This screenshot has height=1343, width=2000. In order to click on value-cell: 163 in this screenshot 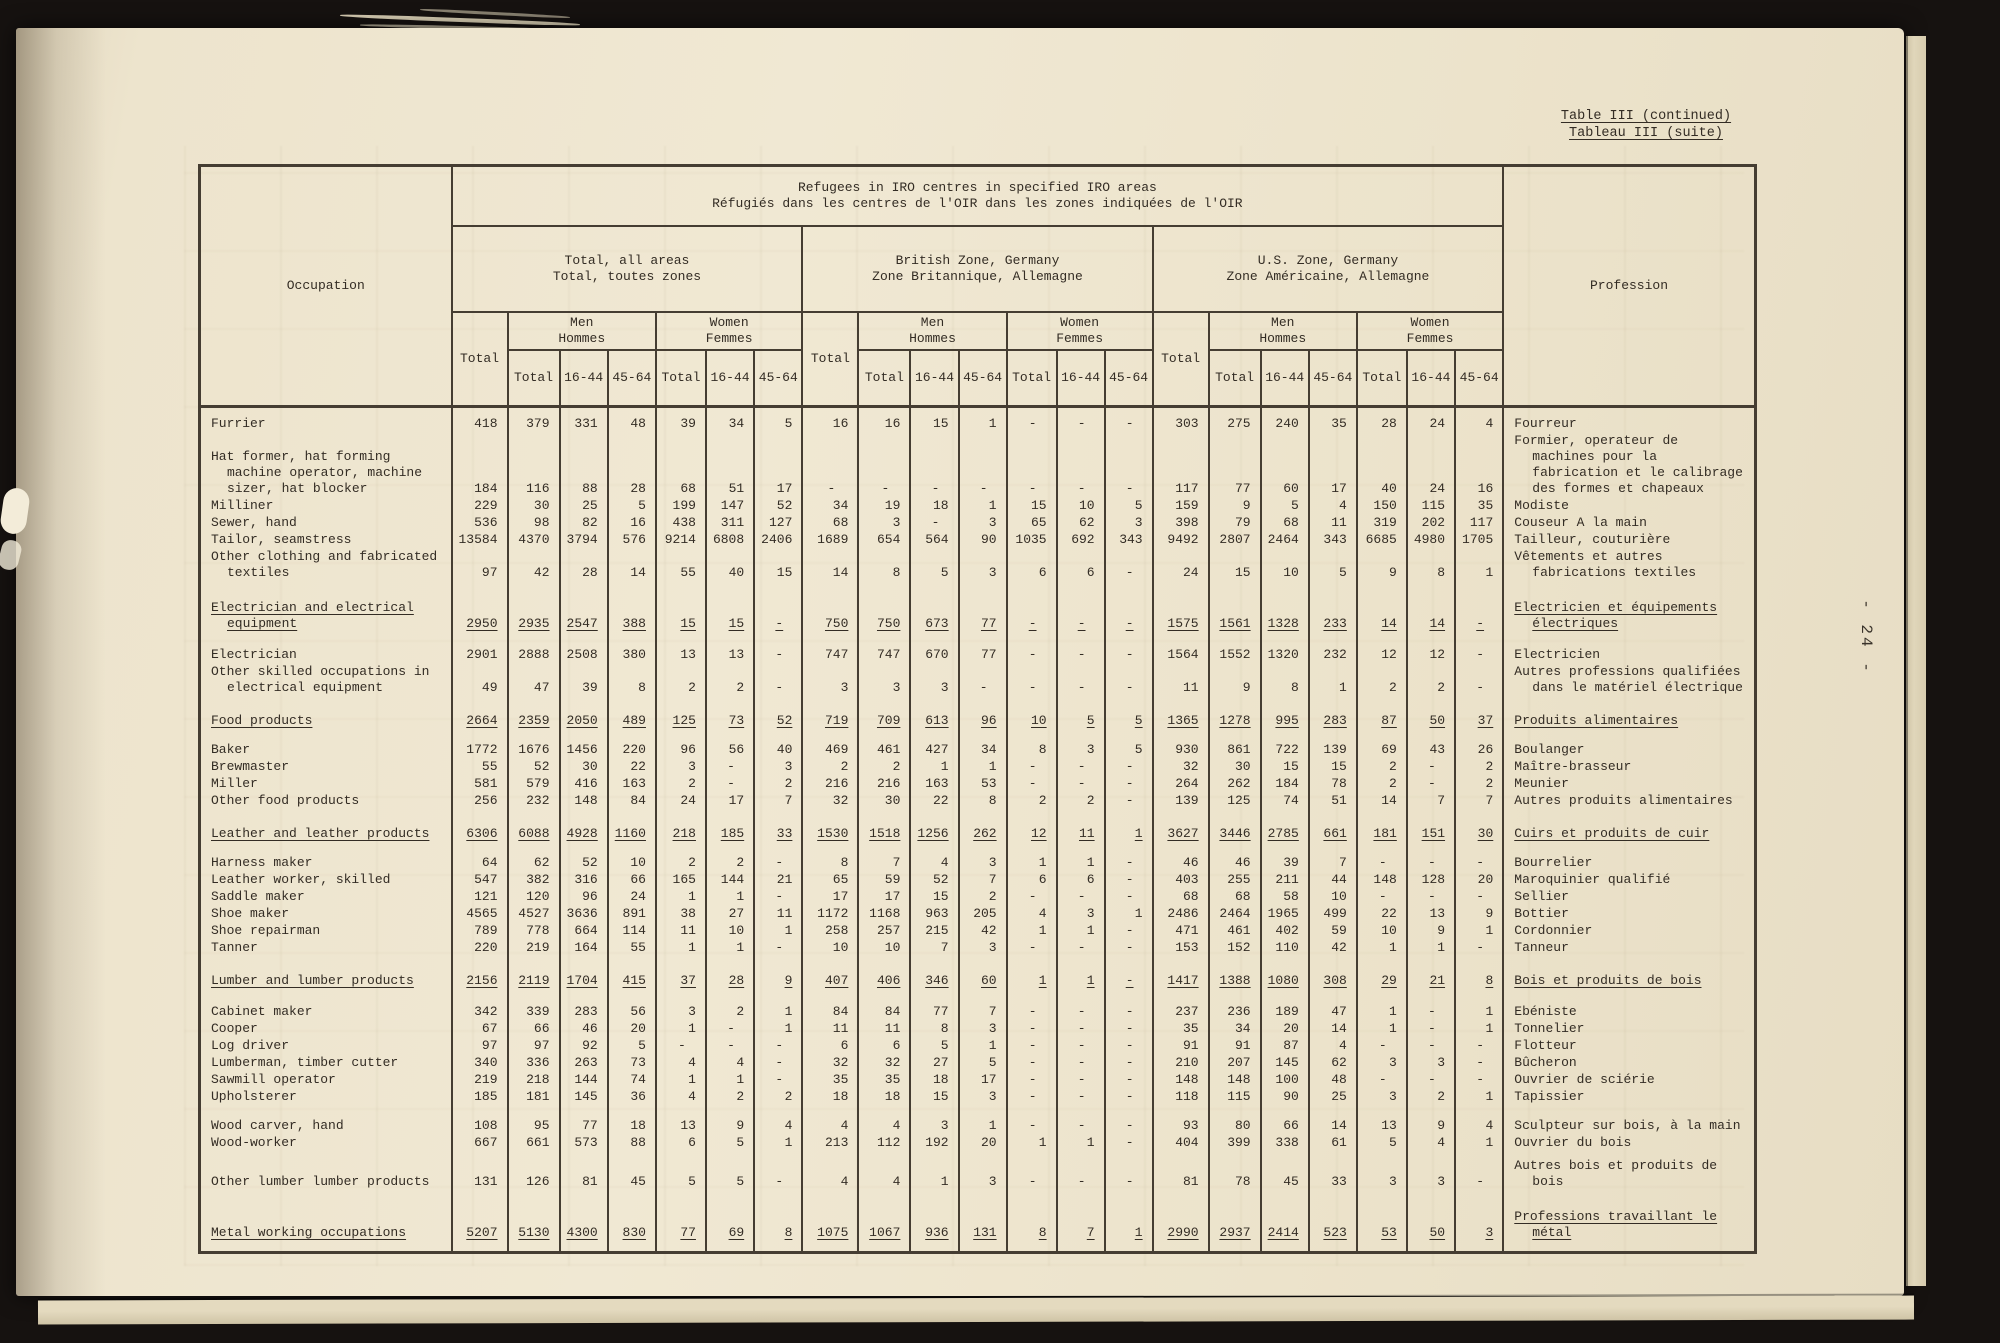, I will do `click(631, 784)`.